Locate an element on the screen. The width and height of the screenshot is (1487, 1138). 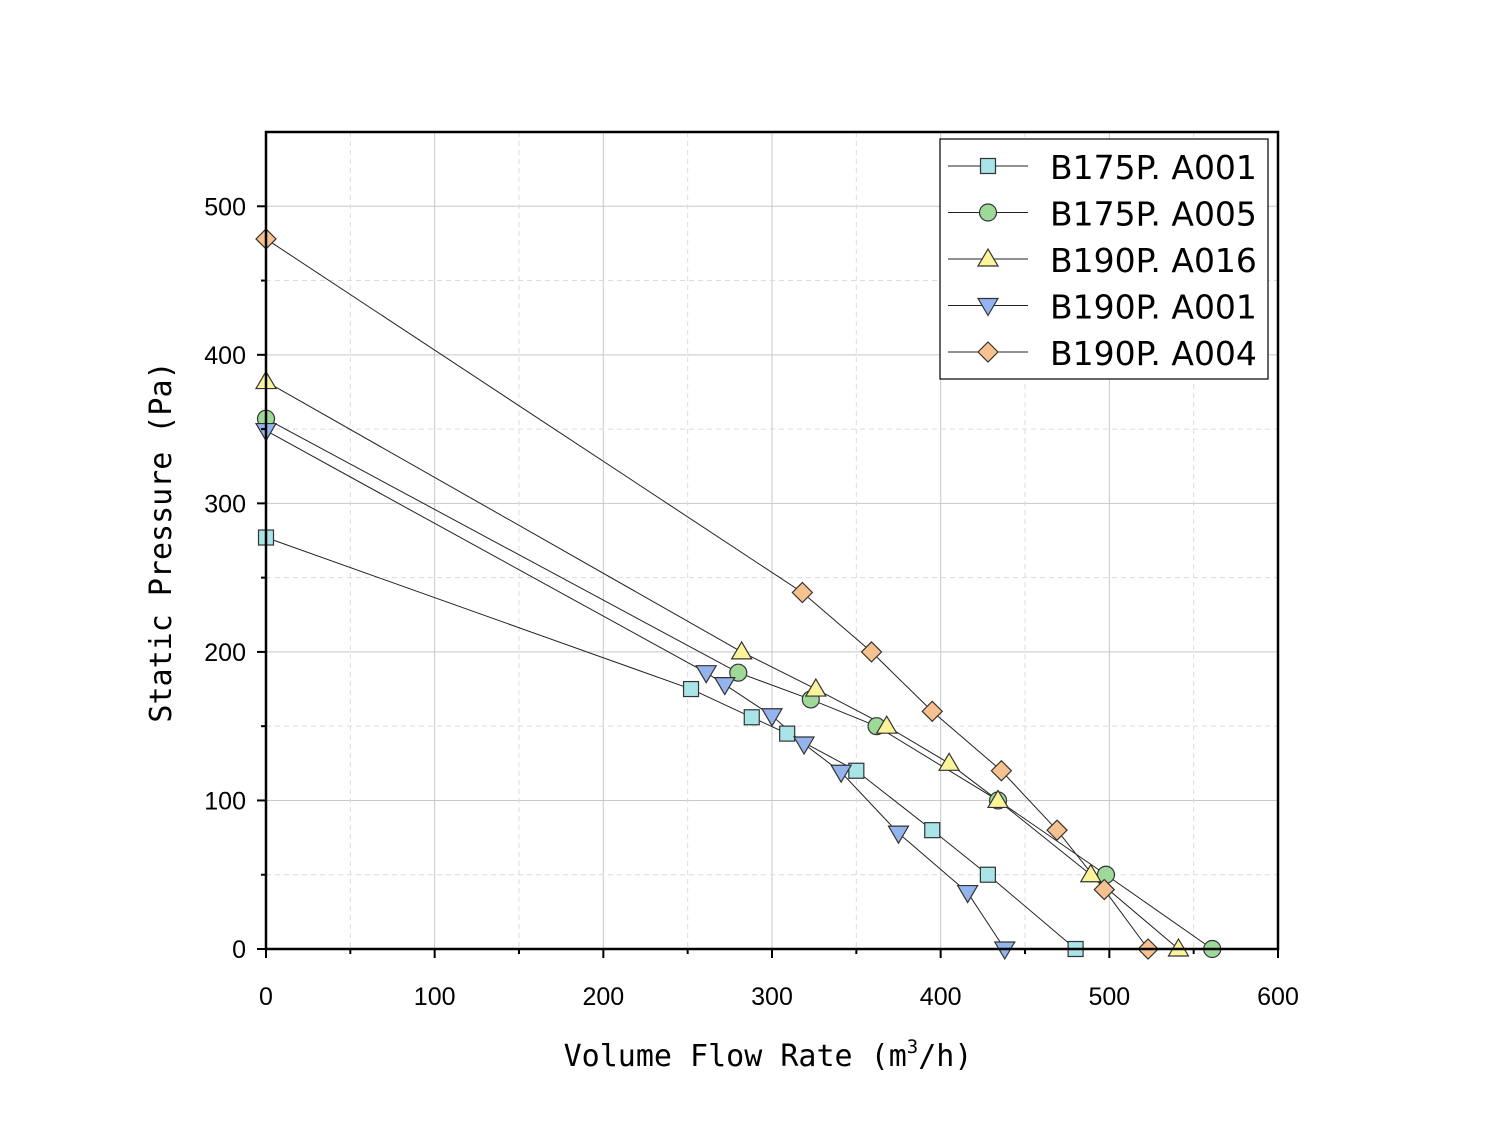
x-tick-label: 200 is located at coordinates (603, 997).